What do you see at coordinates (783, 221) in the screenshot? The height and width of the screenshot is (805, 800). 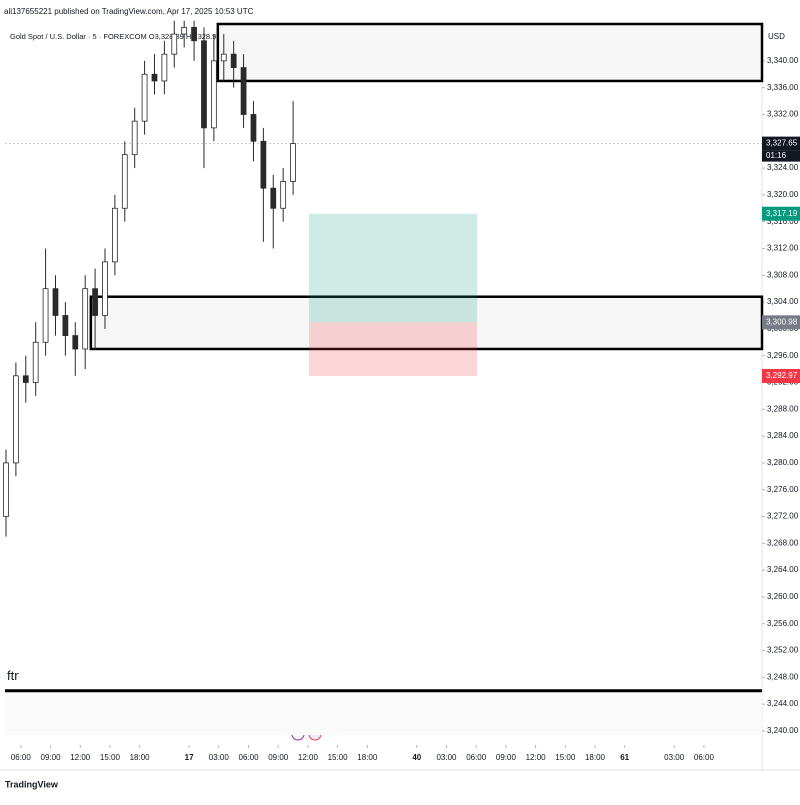 I see `y-tick-label: 3,316.00` at bounding box center [783, 221].